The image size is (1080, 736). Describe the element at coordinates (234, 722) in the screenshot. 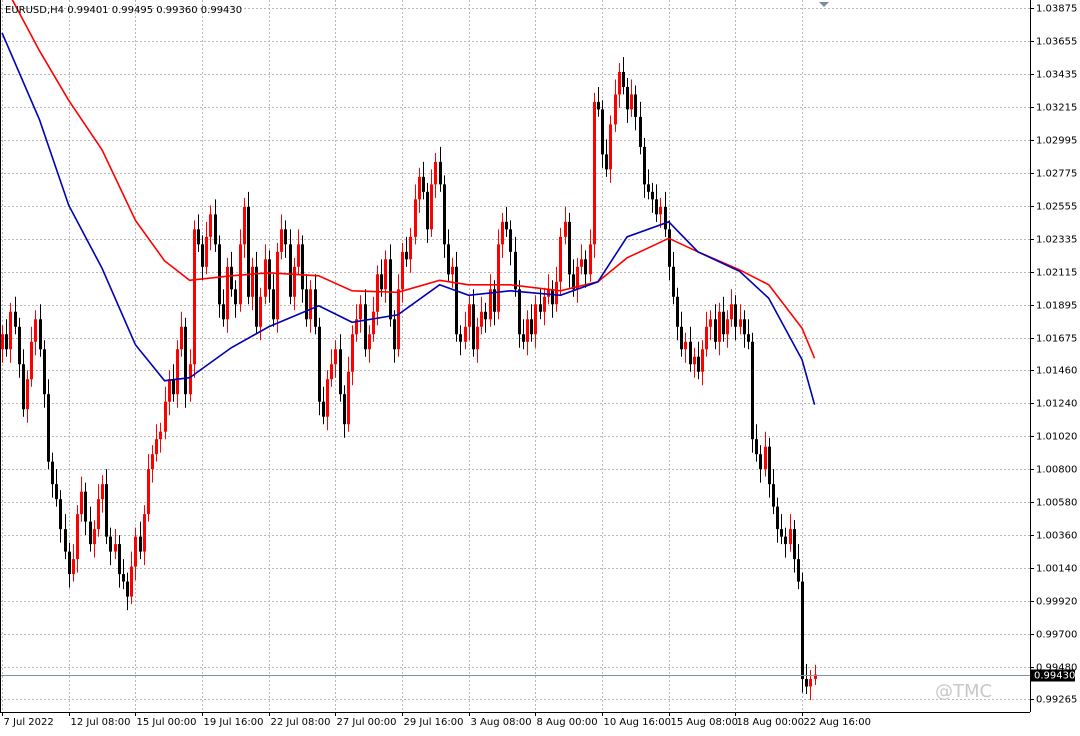

I see `x-tick-label: 19 Jul 16:00` at that location.